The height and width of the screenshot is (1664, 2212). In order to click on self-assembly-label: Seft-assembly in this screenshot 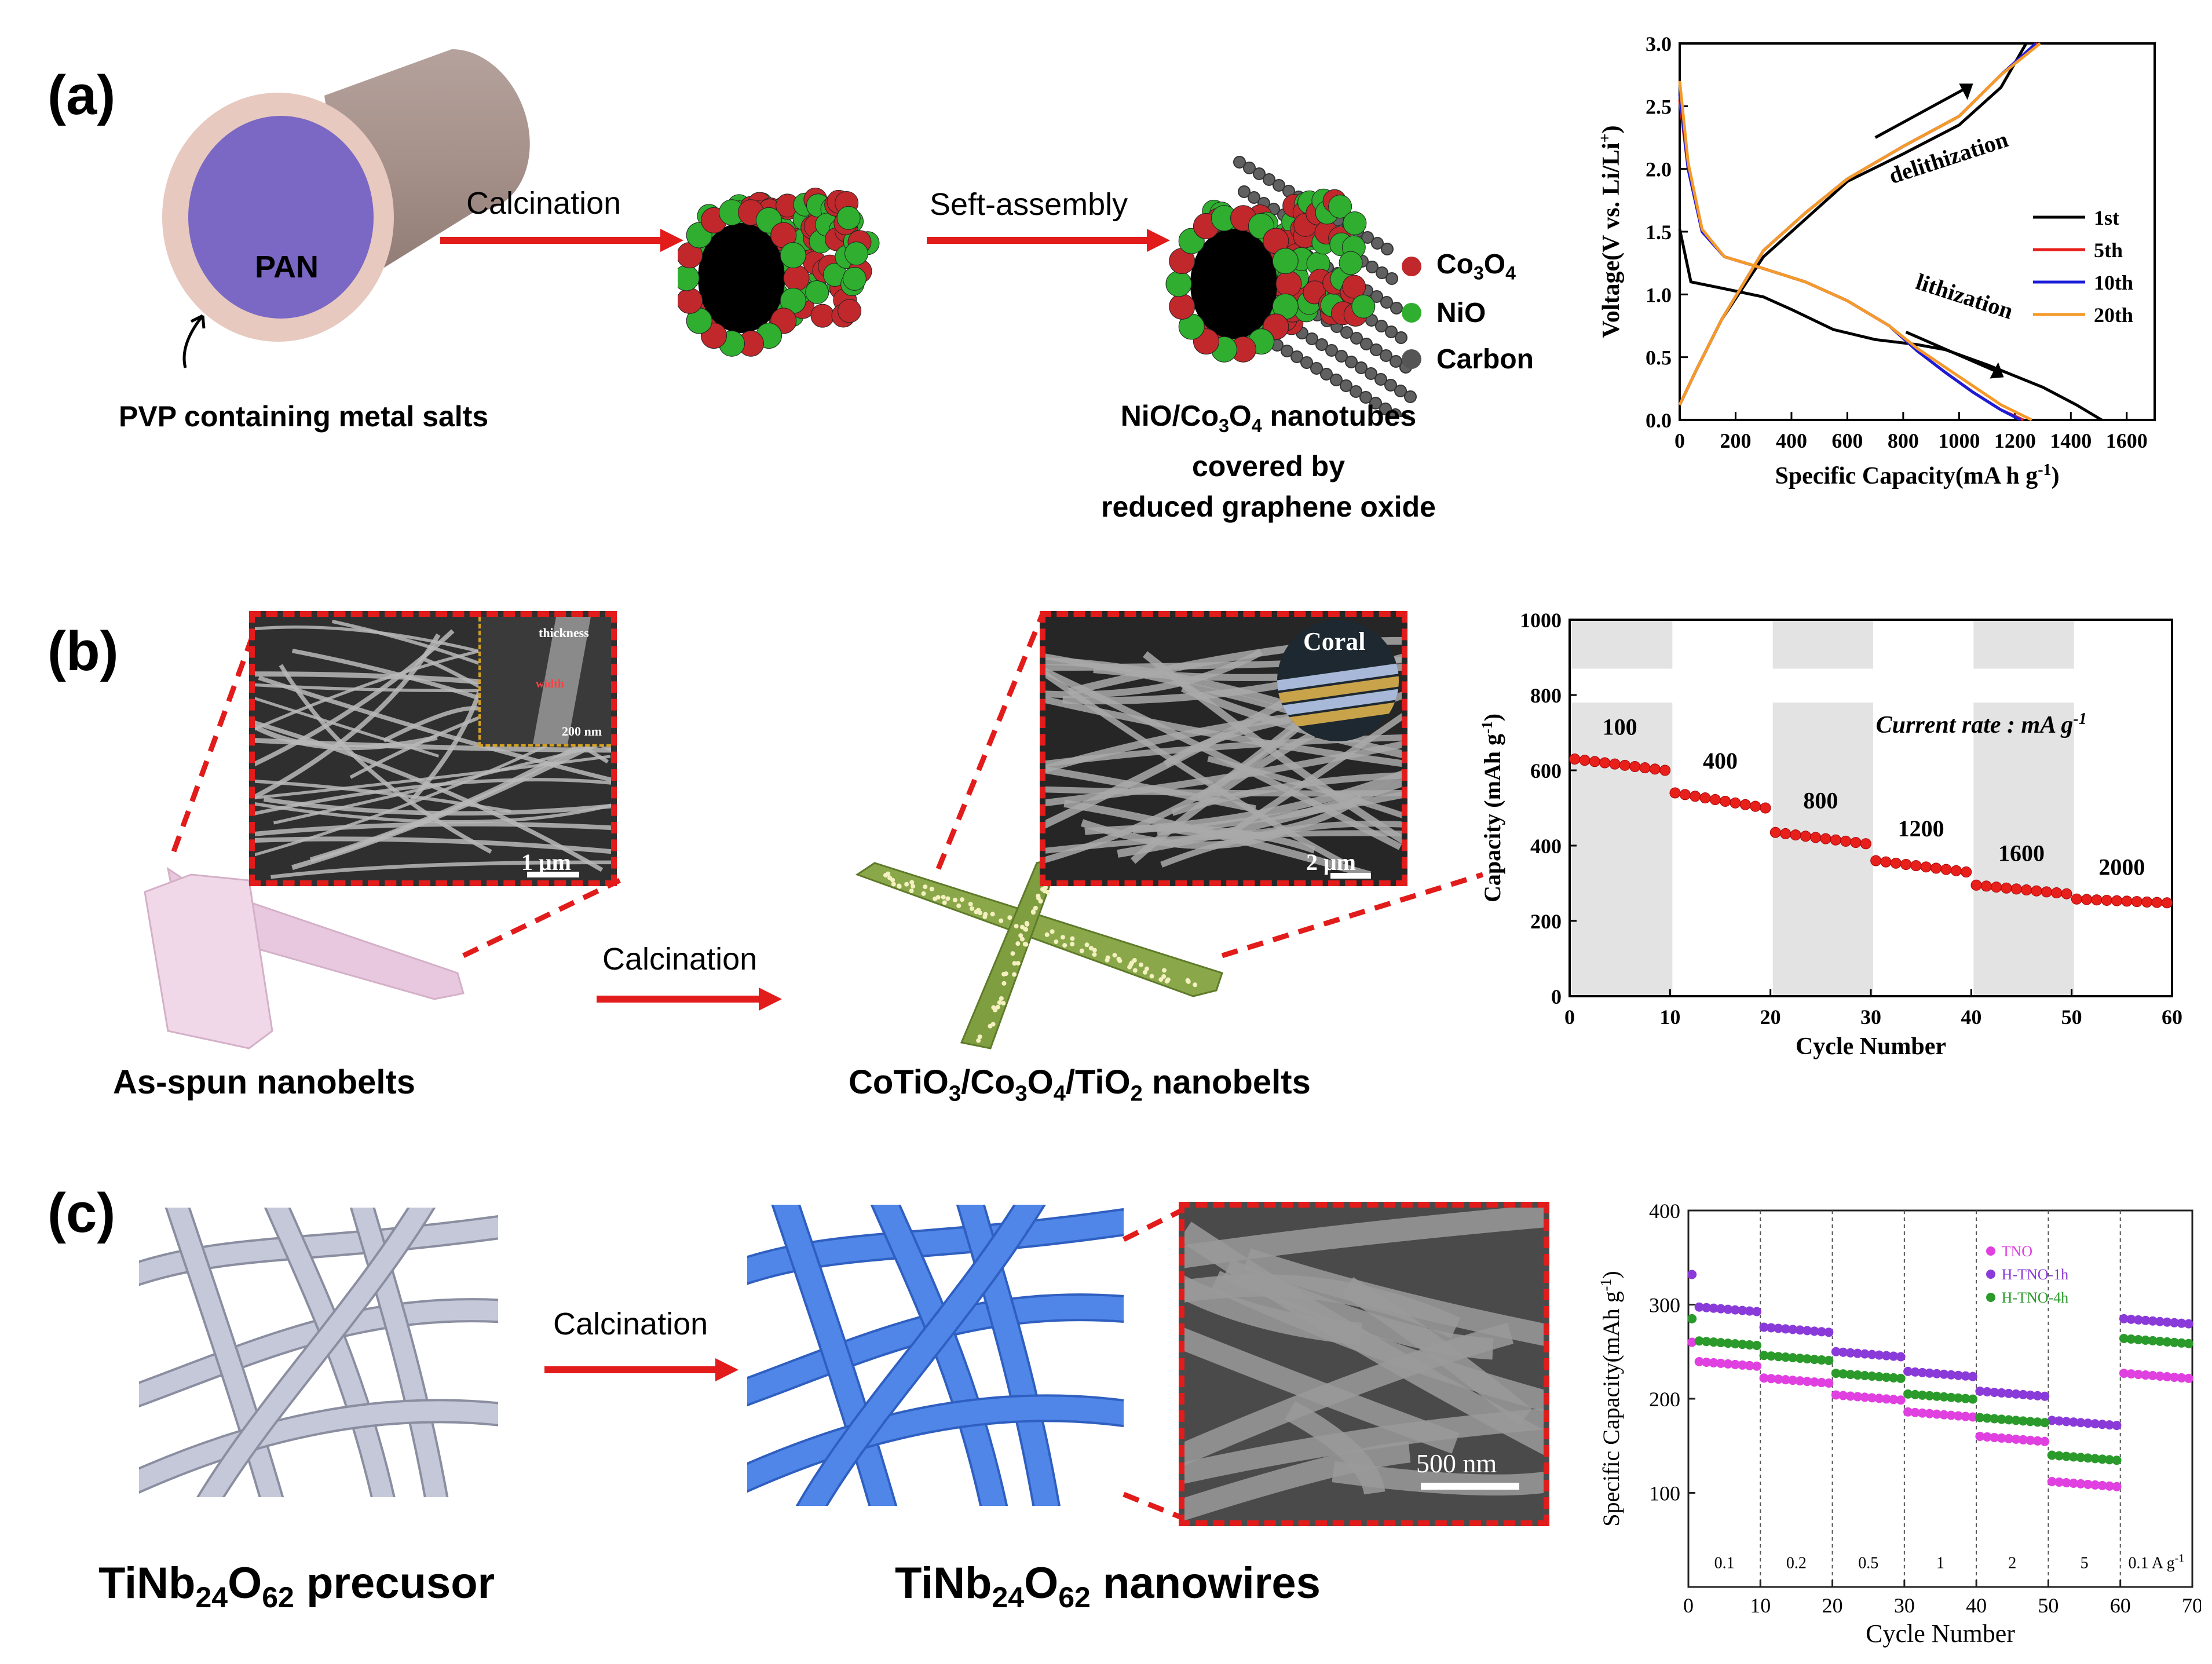, I will do `click(1029, 205)`.